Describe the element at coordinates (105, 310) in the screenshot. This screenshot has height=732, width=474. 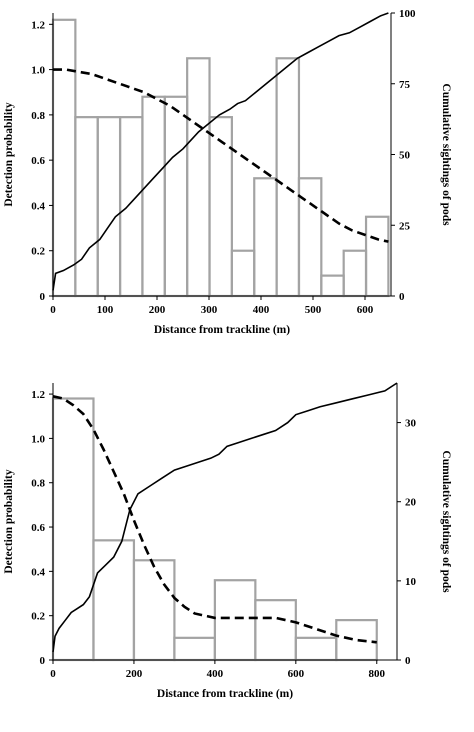
I see `x-tick-label: 100` at that location.